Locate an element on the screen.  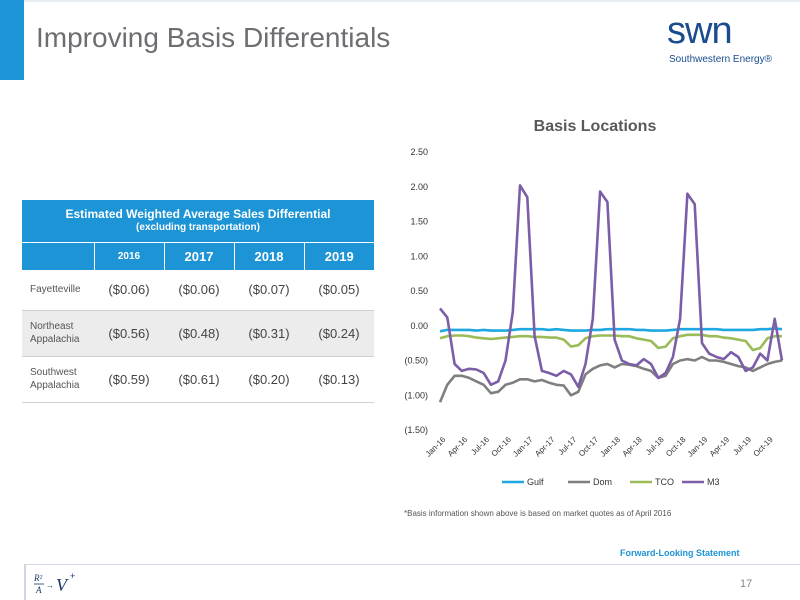
series-line-tco is located at coordinates (610, 342).